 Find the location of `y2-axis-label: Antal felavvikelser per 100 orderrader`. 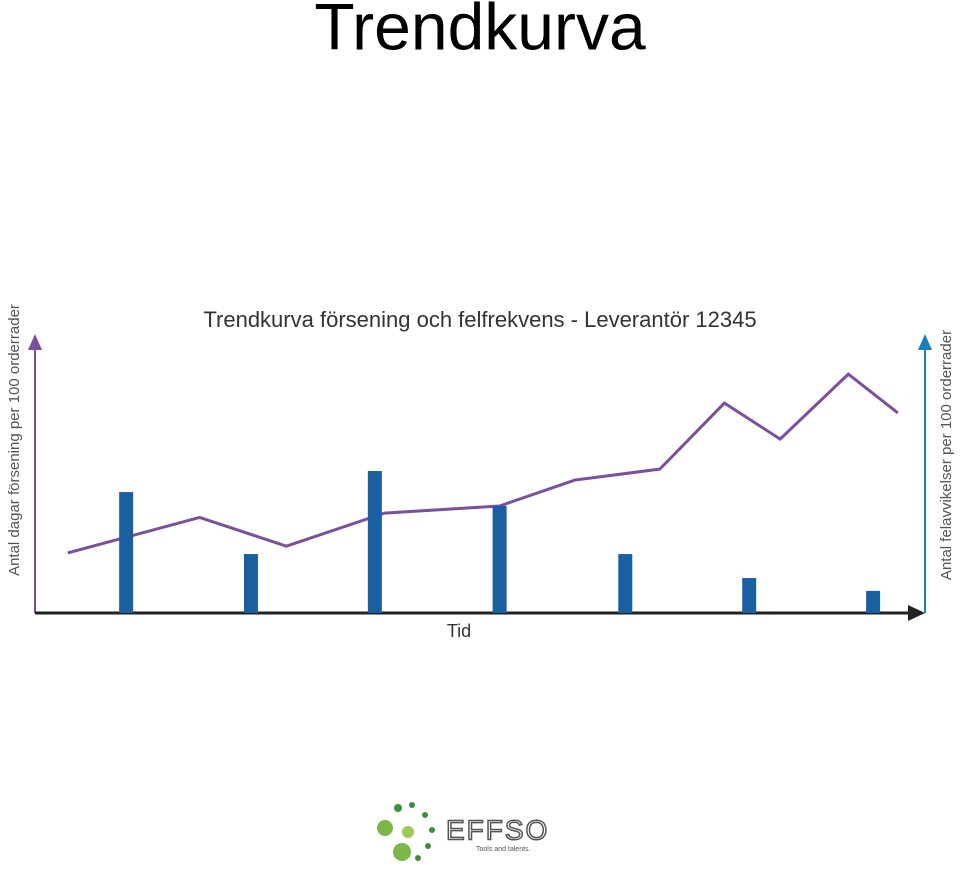

y2-axis-label: Antal felavvikelser per 100 orderrader is located at coordinates (946, 455).